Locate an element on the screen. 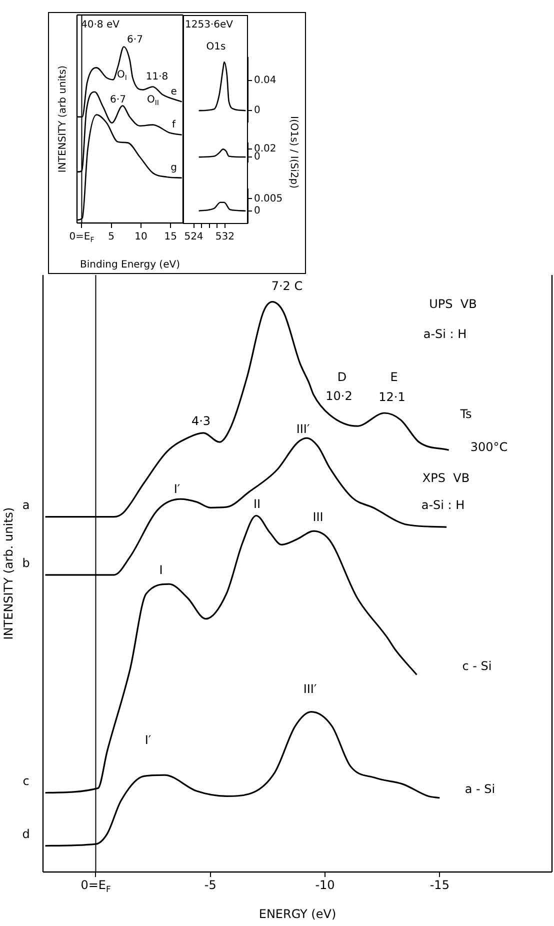 The height and width of the screenshot is (926, 554). x-axis-title: ENERGY (eV) is located at coordinates (297, 913).